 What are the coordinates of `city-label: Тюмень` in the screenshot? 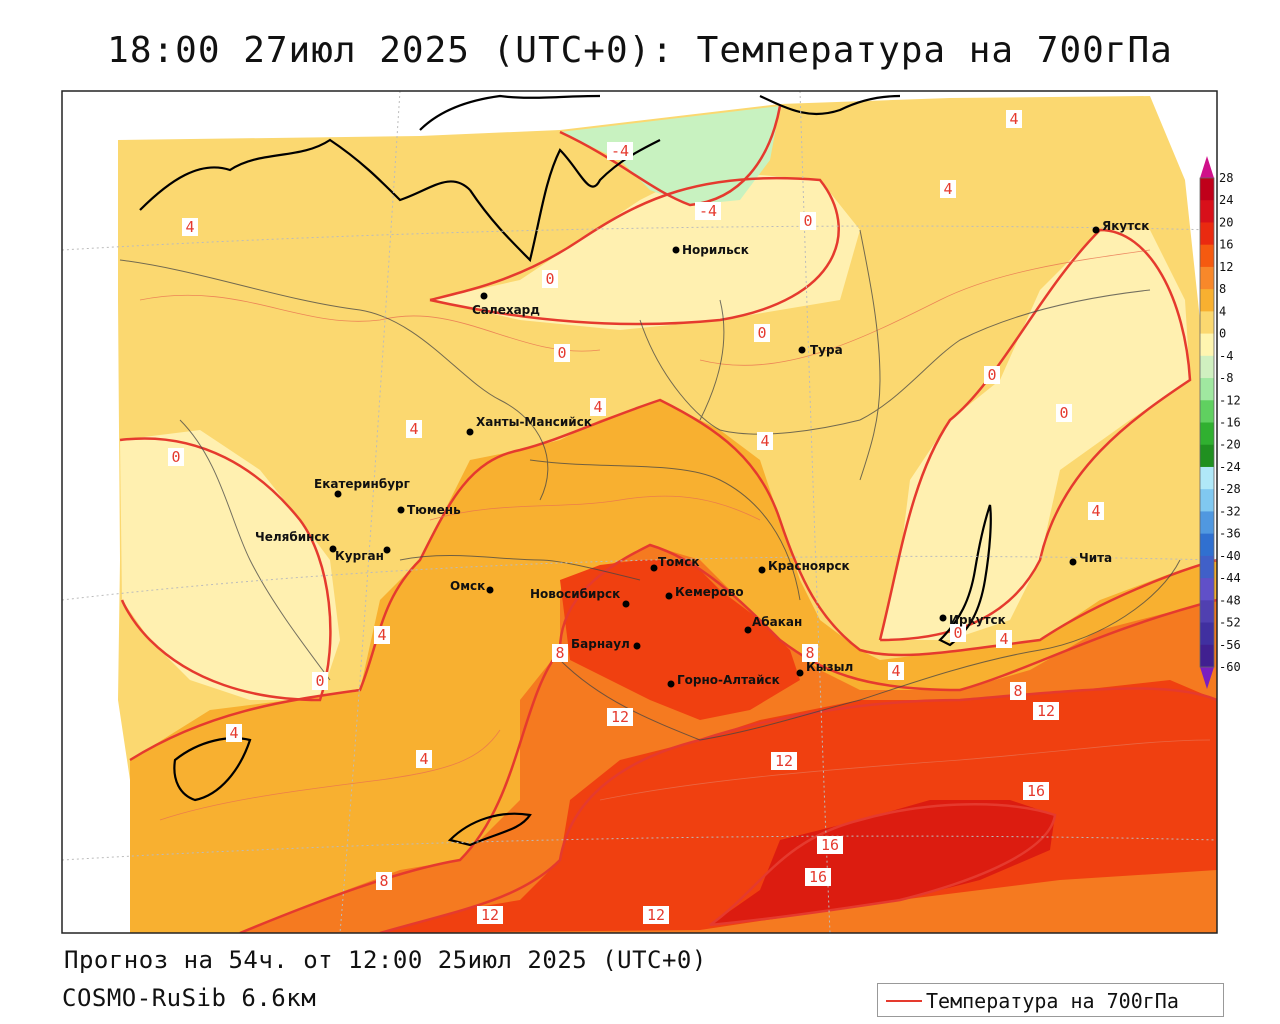 It's located at (434, 510).